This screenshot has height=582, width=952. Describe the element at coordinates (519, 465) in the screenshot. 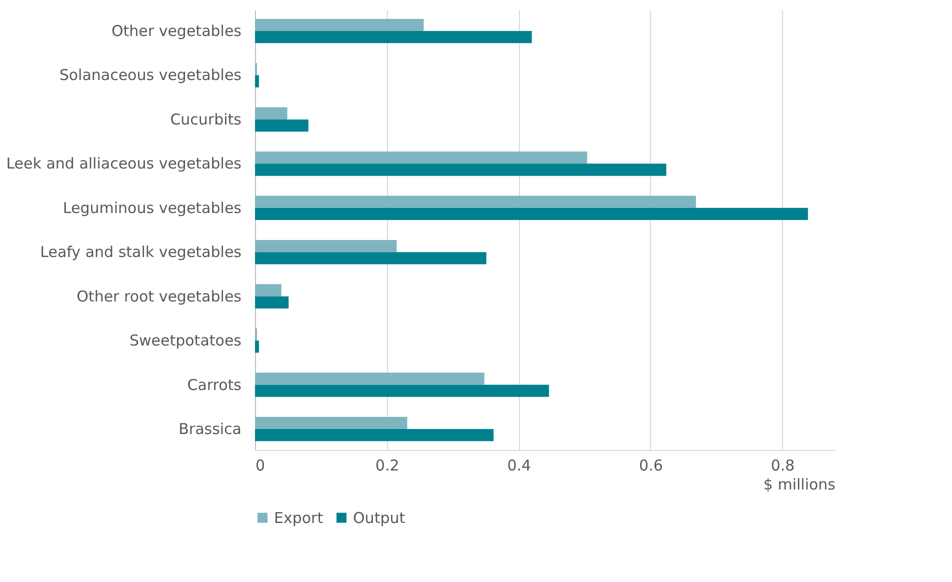

I see `x-tick-label: 0.4` at that location.